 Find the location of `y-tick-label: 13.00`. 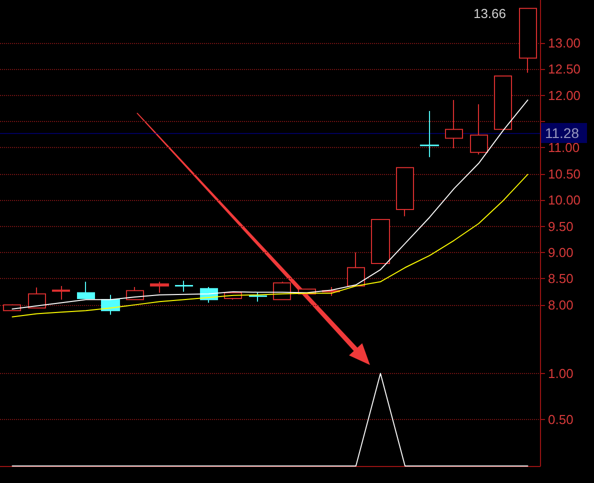

y-tick-label: 13.00 is located at coordinates (564, 42).